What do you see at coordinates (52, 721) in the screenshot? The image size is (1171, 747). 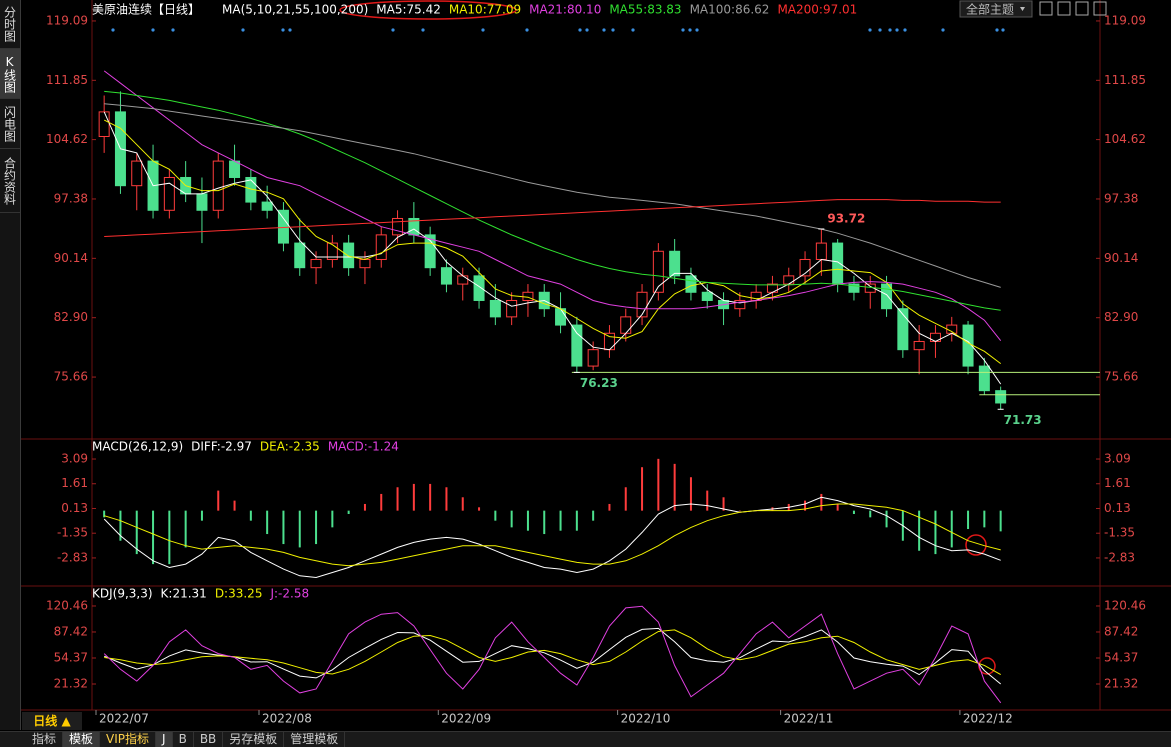 I see `period-button: 日线 ▲` at bounding box center [52, 721].